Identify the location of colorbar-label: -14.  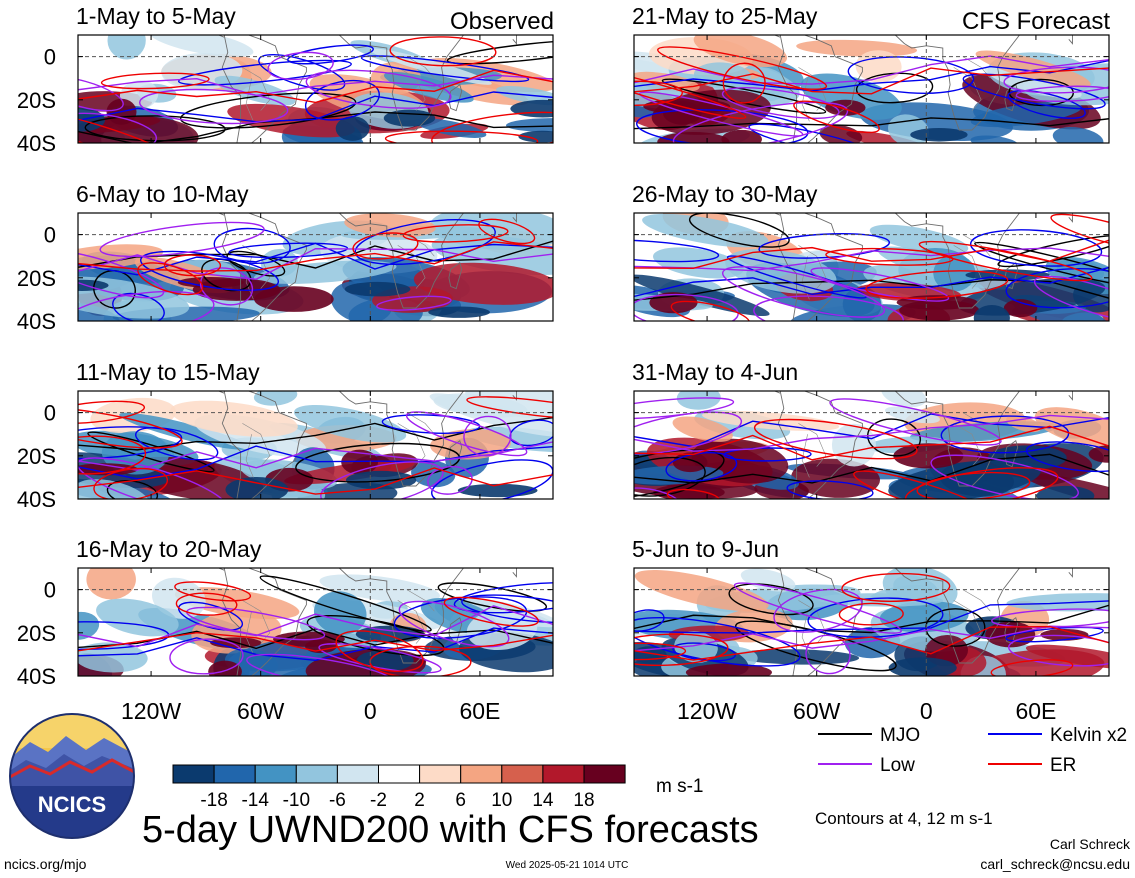
(255, 800).